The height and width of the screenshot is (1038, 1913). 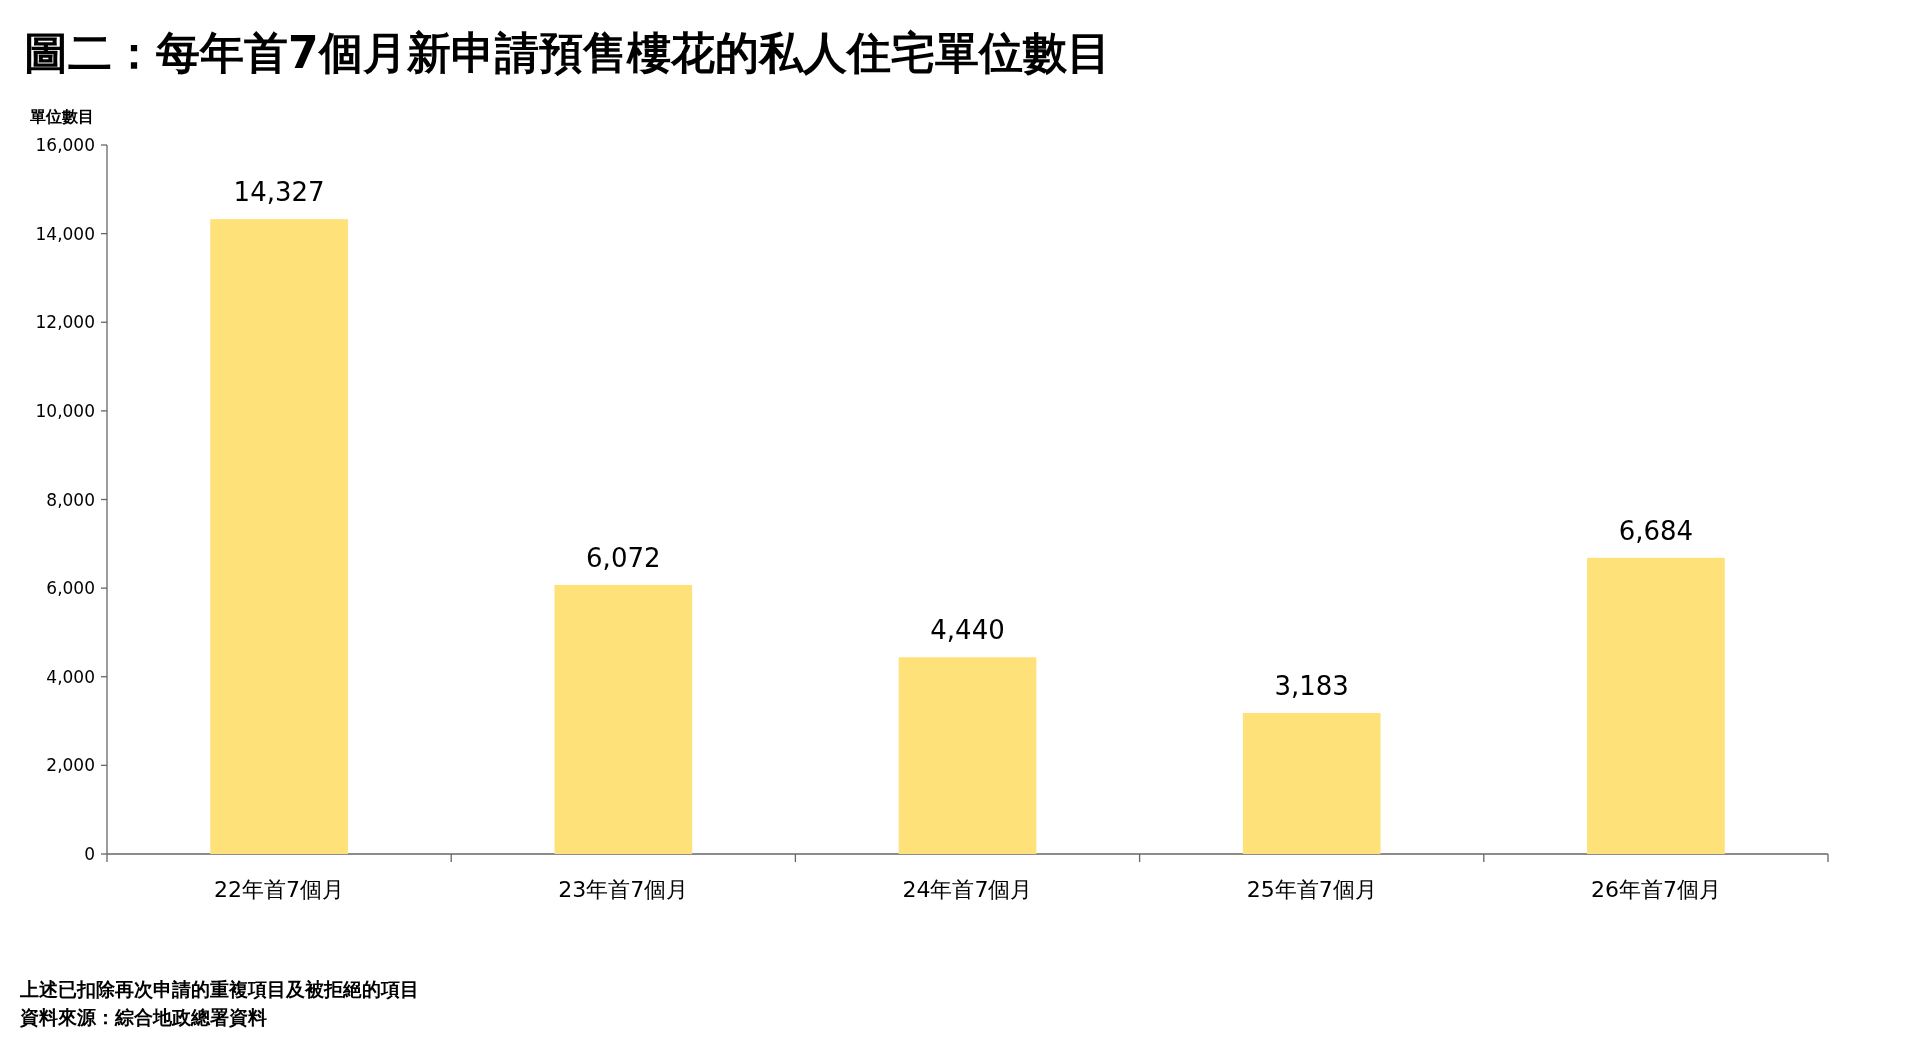 What do you see at coordinates (967, 889) in the screenshot?
I see `x-tick-label: 24年首7個月` at bounding box center [967, 889].